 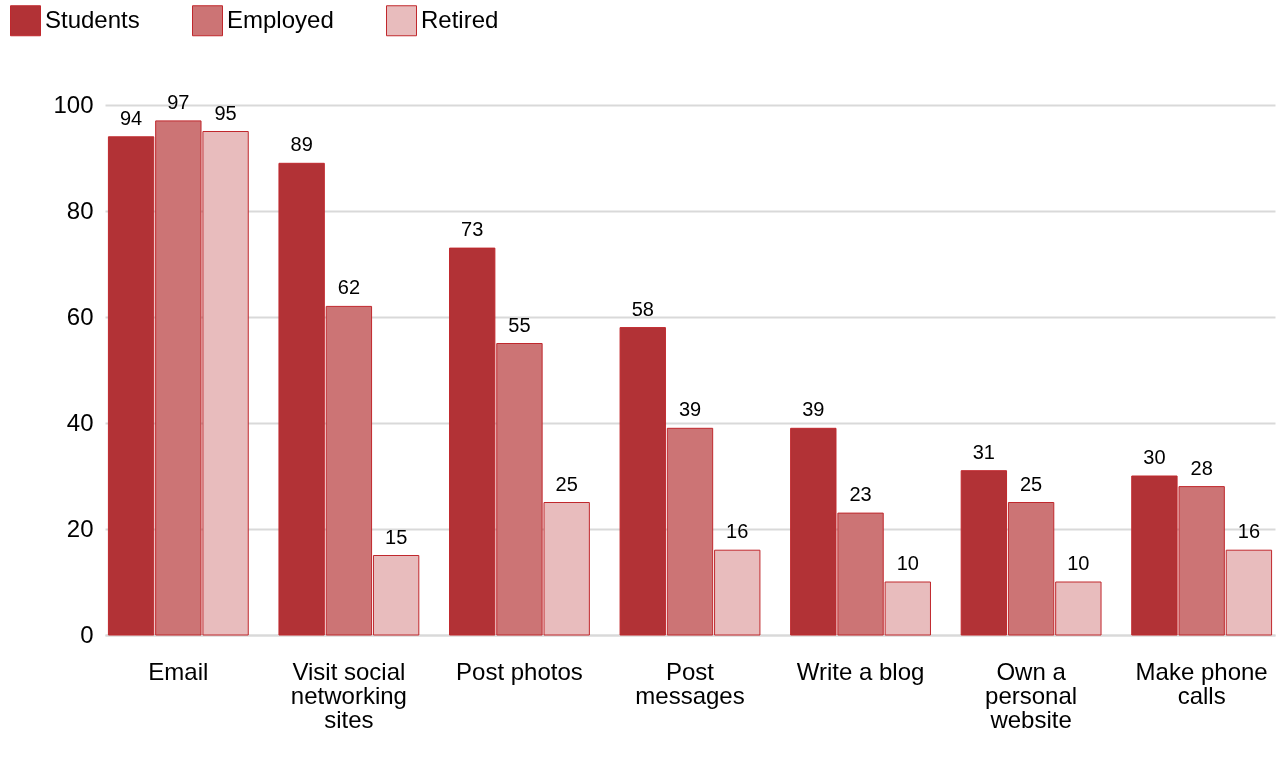 What do you see at coordinates (348, 695) in the screenshot?
I see `x-tick-label: Visit social networking sites` at bounding box center [348, 695].